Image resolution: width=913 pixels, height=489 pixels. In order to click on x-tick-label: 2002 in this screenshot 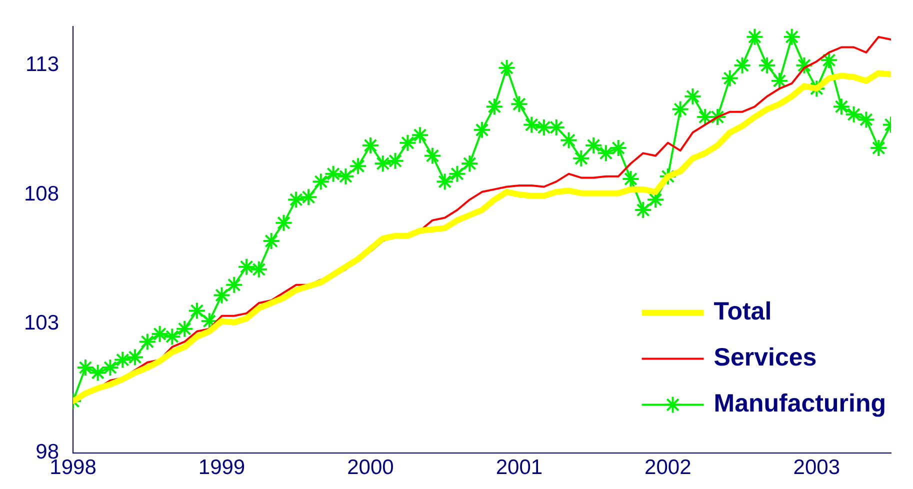, I will do `click(668, 468)`.